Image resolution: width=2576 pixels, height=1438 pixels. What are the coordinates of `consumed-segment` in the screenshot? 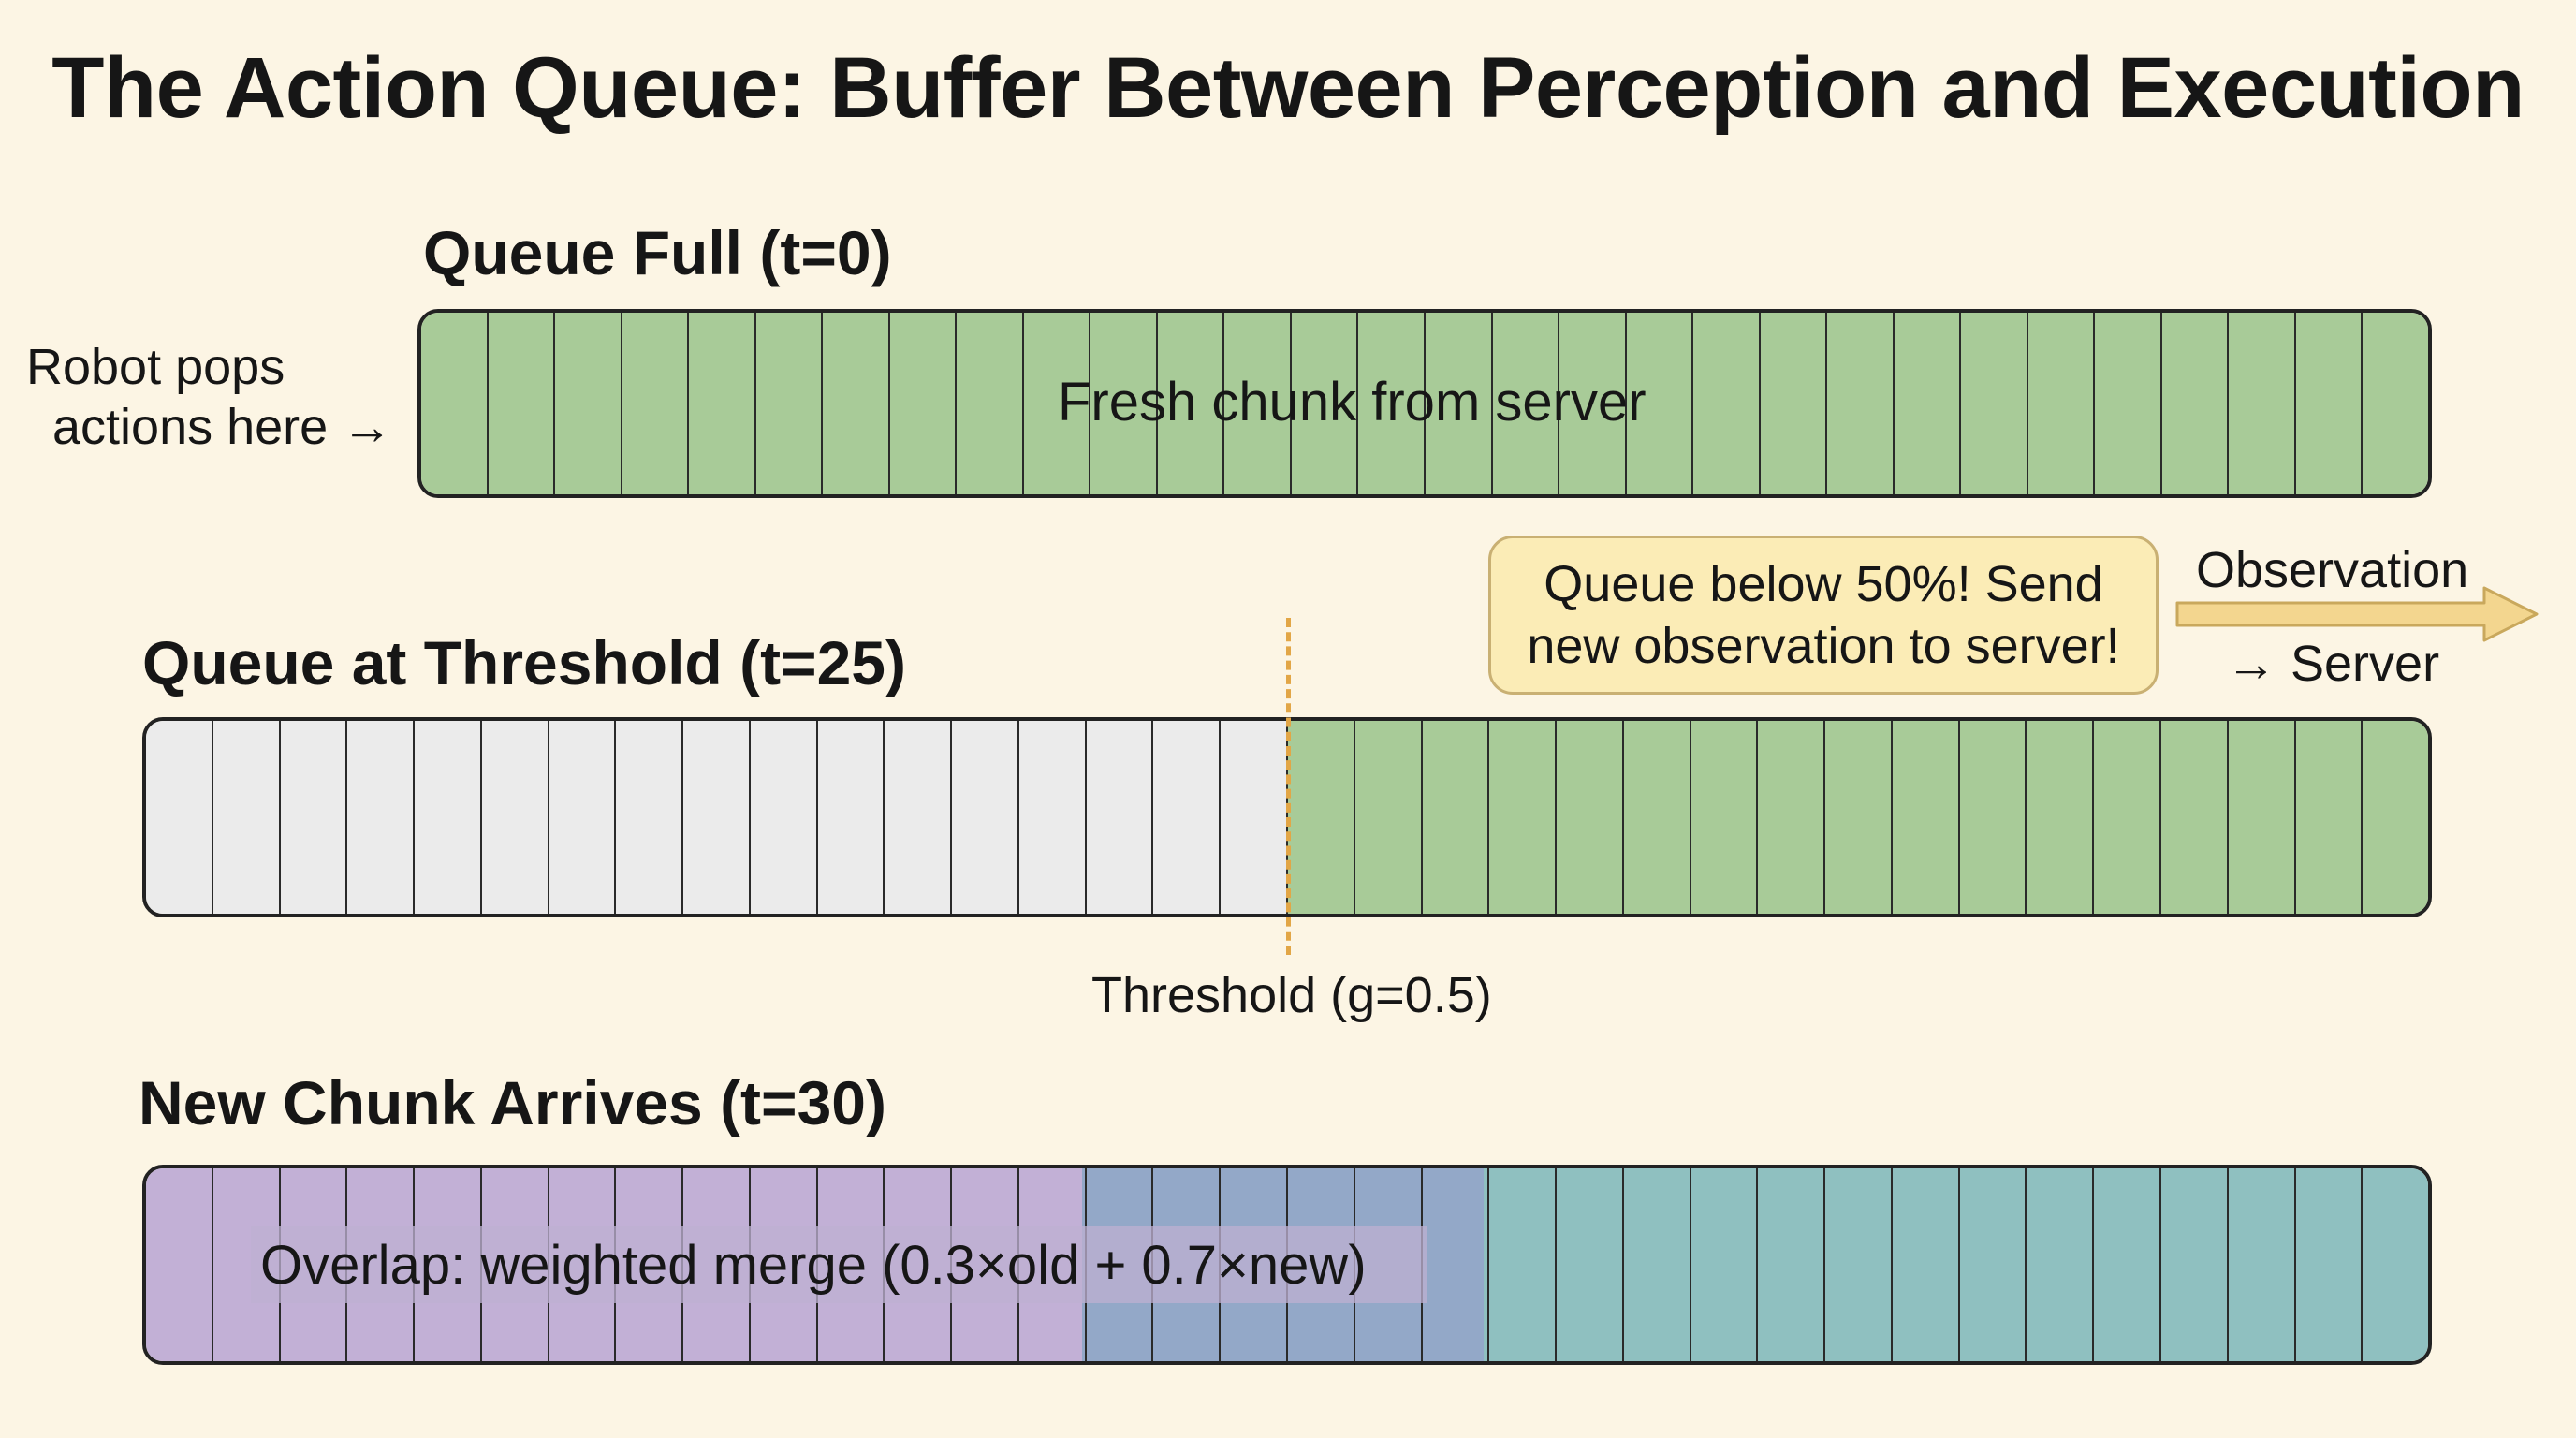 It's located at (716, 817).